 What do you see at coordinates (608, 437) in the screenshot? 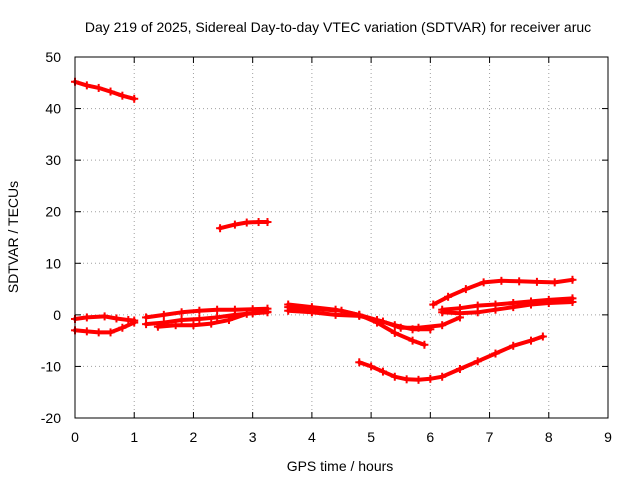
I see `x-tick-label: 9` at bounding box center [608, 437].